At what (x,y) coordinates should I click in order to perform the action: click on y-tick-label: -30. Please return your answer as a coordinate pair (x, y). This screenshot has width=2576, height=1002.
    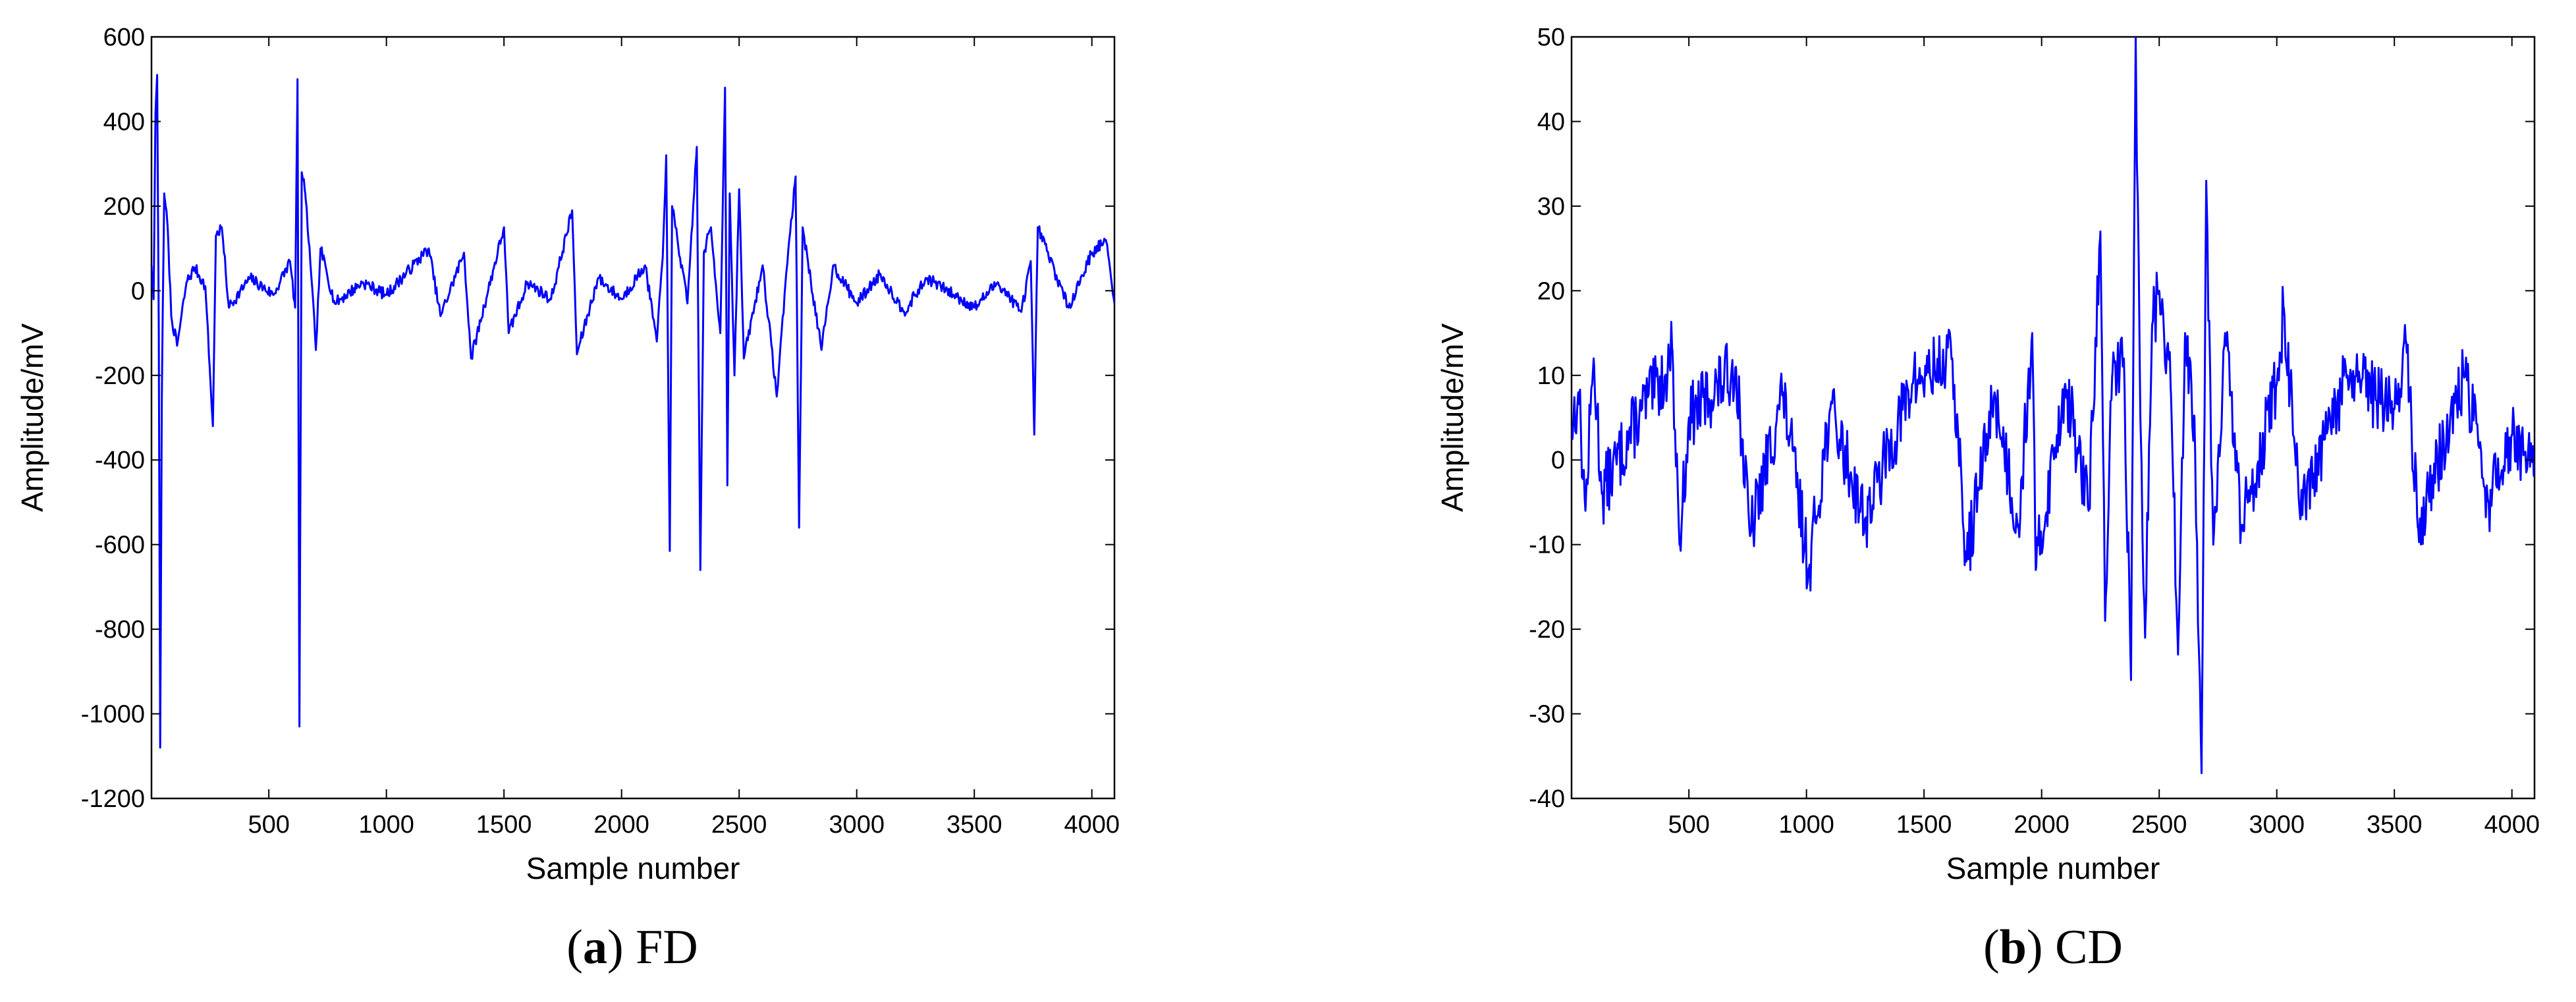
    Looking at the image, I should click on (1547, 715).